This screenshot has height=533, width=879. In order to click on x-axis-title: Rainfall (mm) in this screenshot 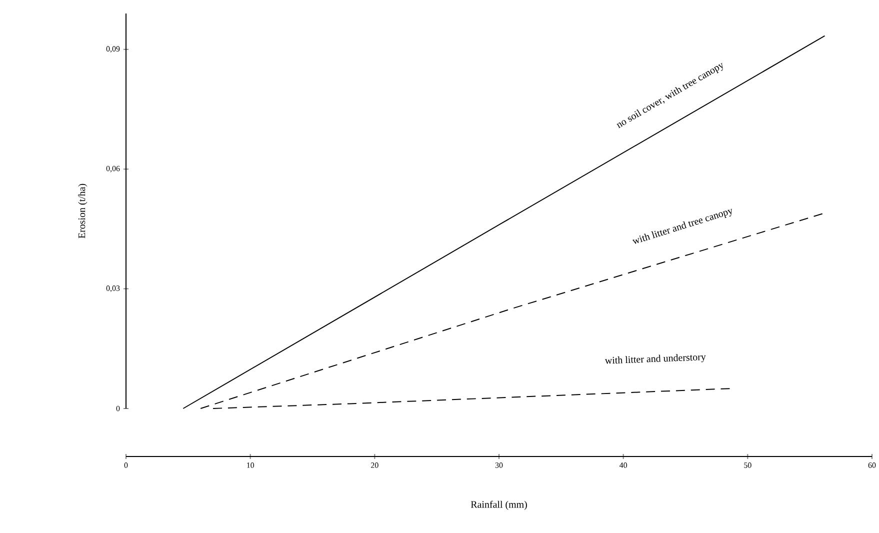, I will do `click(498, 505)`.